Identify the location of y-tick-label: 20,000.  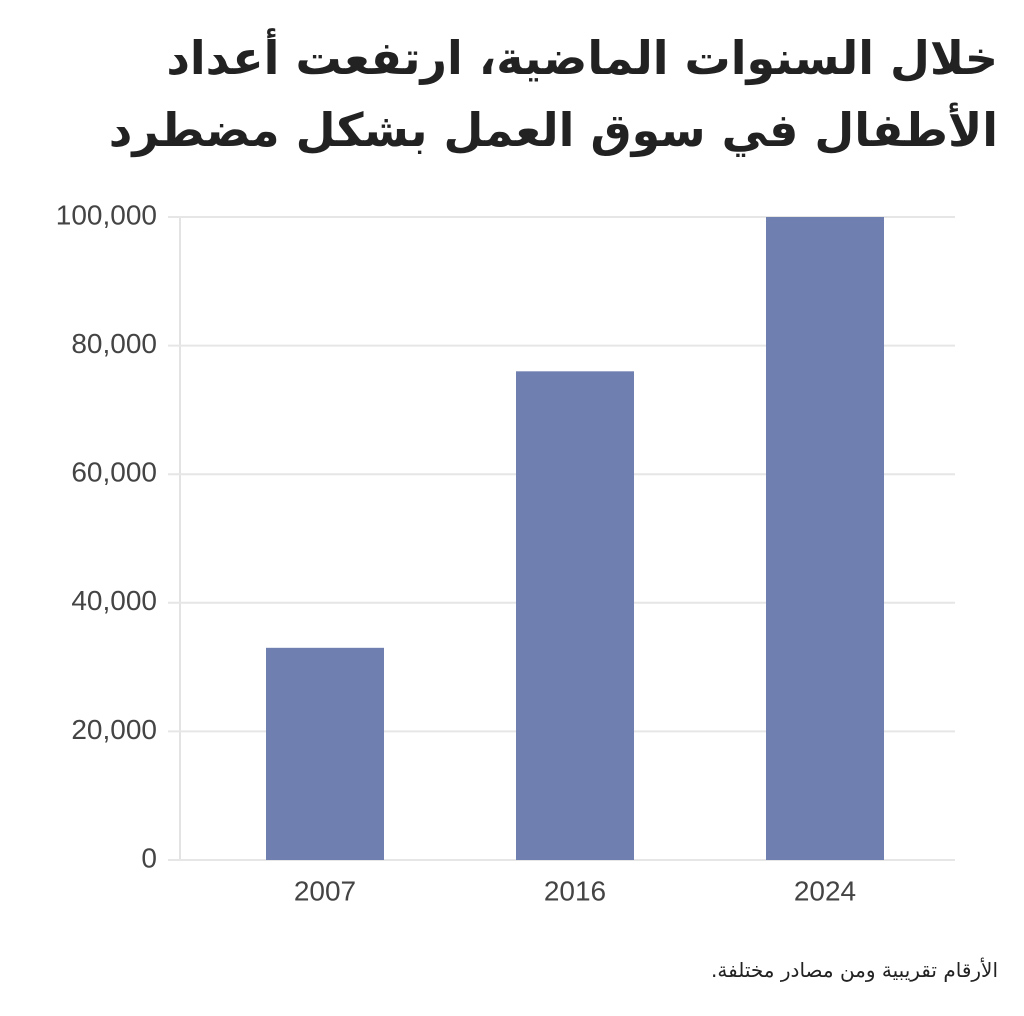
(114, 729).